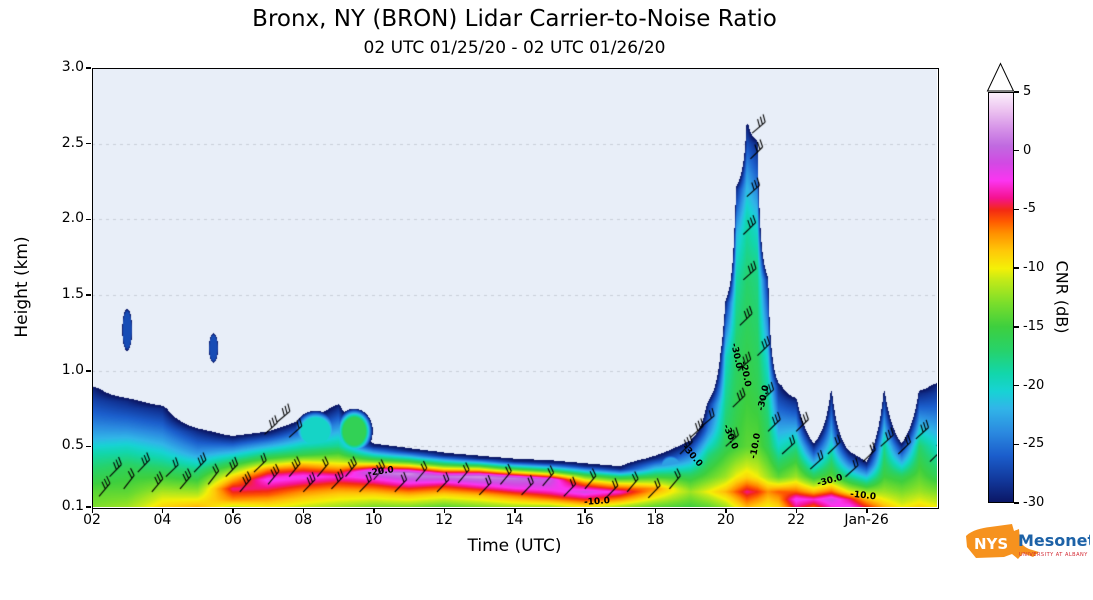 The height and width of the screenshot is (600, 1093). Describe the element at coordinates (72, 506) in the screenshot. I see `y-tick-label: 0.1` at that location.